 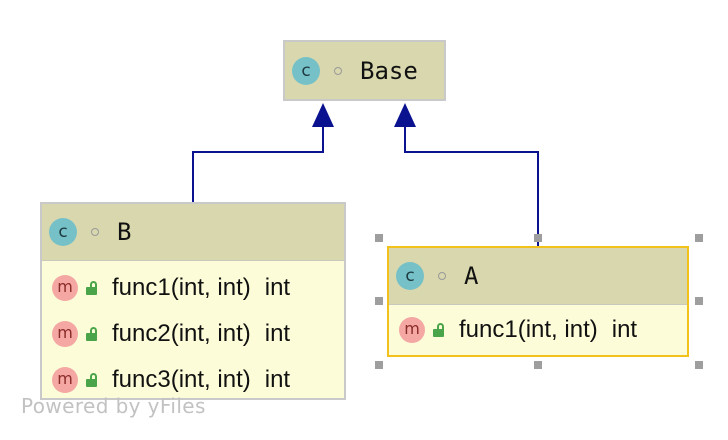 I want to click on method-row: m func2(int, int) int, so click(x=193, y=334).